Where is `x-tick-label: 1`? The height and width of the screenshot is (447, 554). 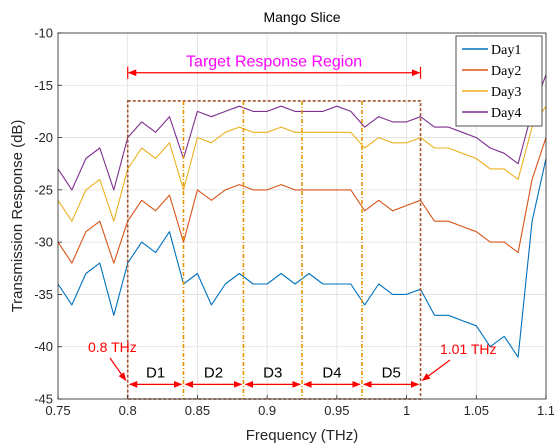 x-tick-label: 1 is located at coordinates (406, 410).